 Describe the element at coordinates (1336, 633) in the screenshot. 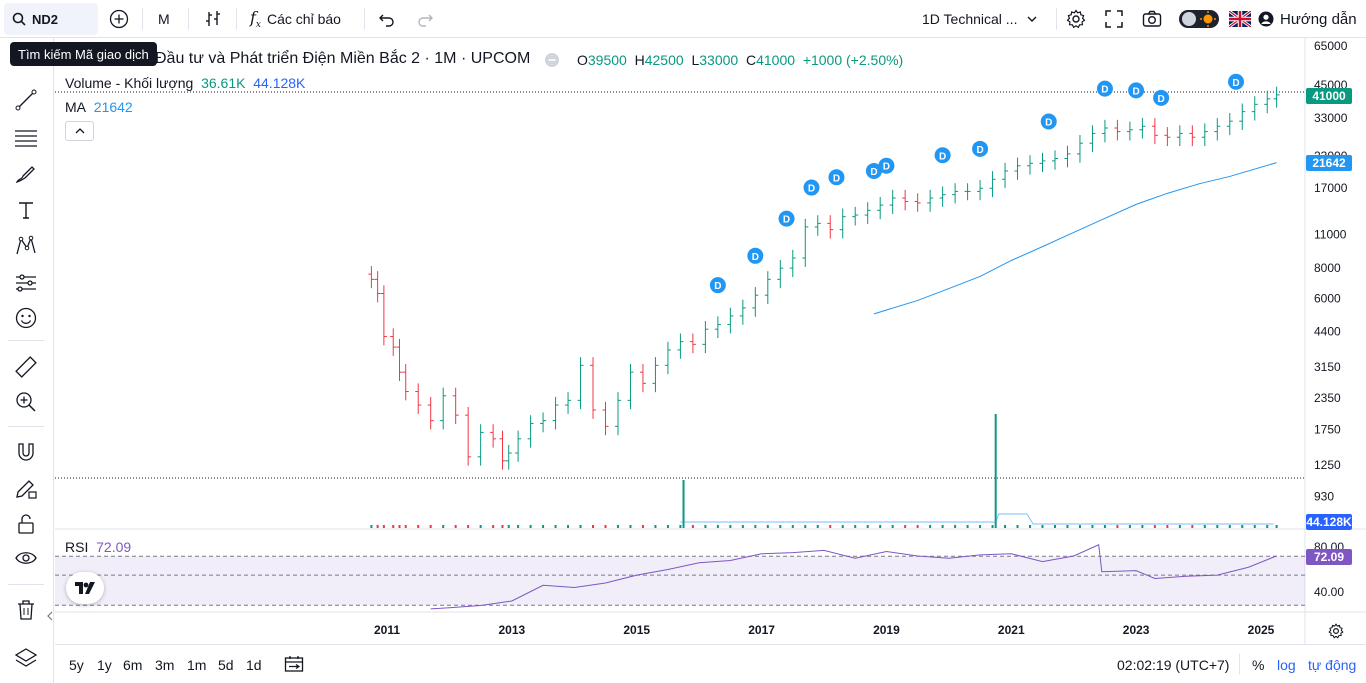

I see `axis-settings-button` at that location.